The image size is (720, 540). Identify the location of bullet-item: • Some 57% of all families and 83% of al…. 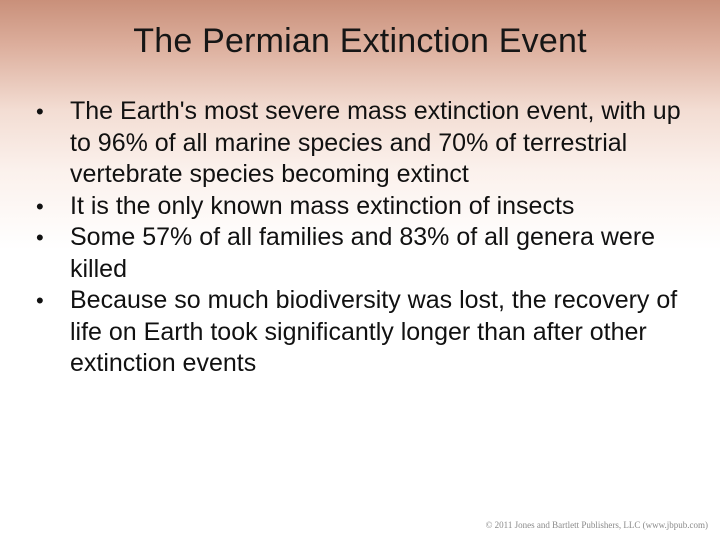
(372, 253).